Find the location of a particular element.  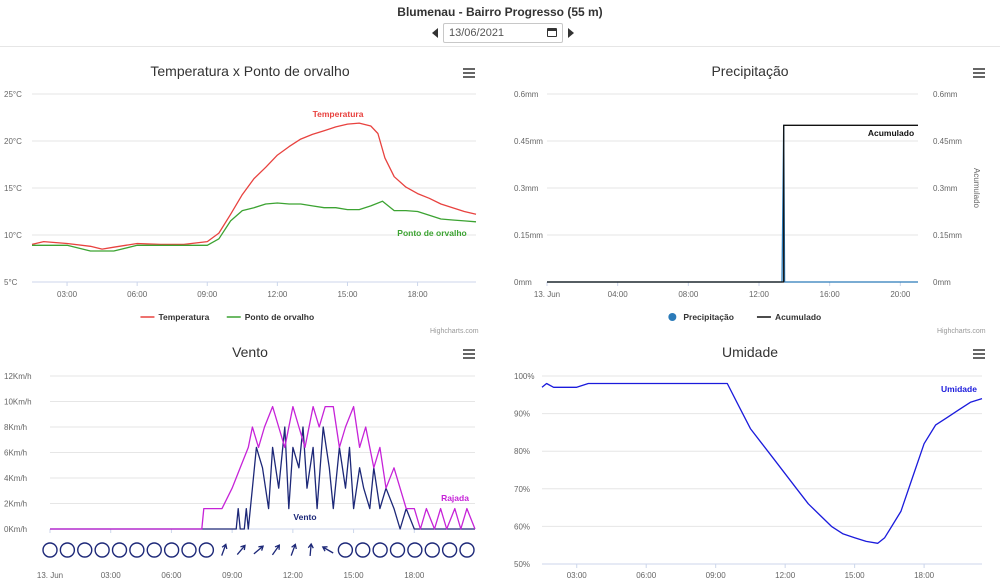

legend-marker is located at coordinates (672, 317).